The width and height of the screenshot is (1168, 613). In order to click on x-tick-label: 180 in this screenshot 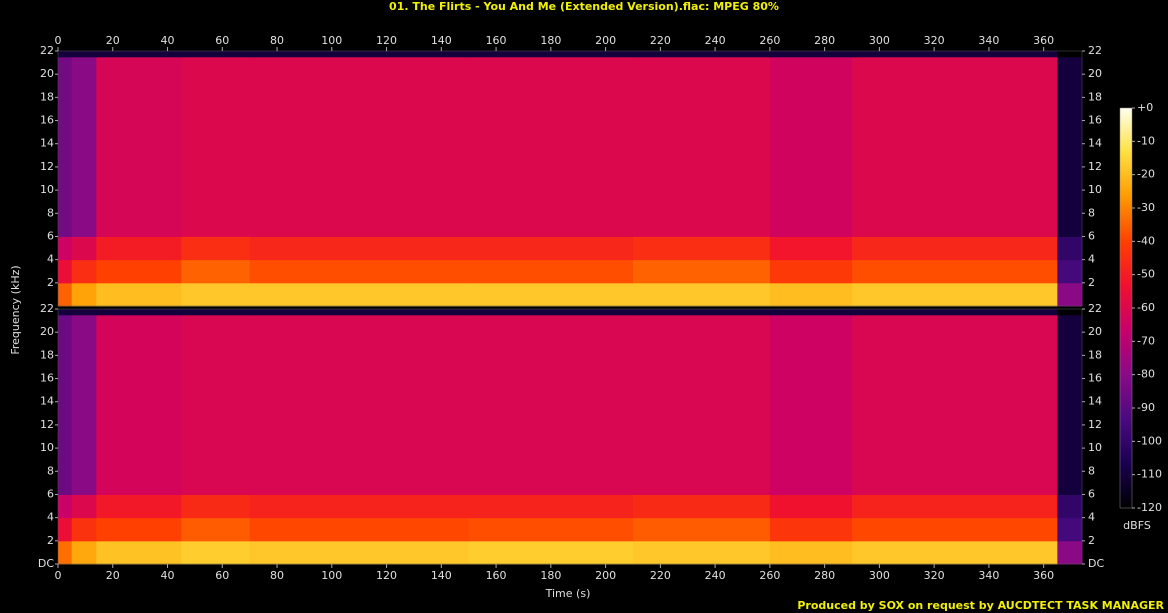, I will do `click(550, 575)`.